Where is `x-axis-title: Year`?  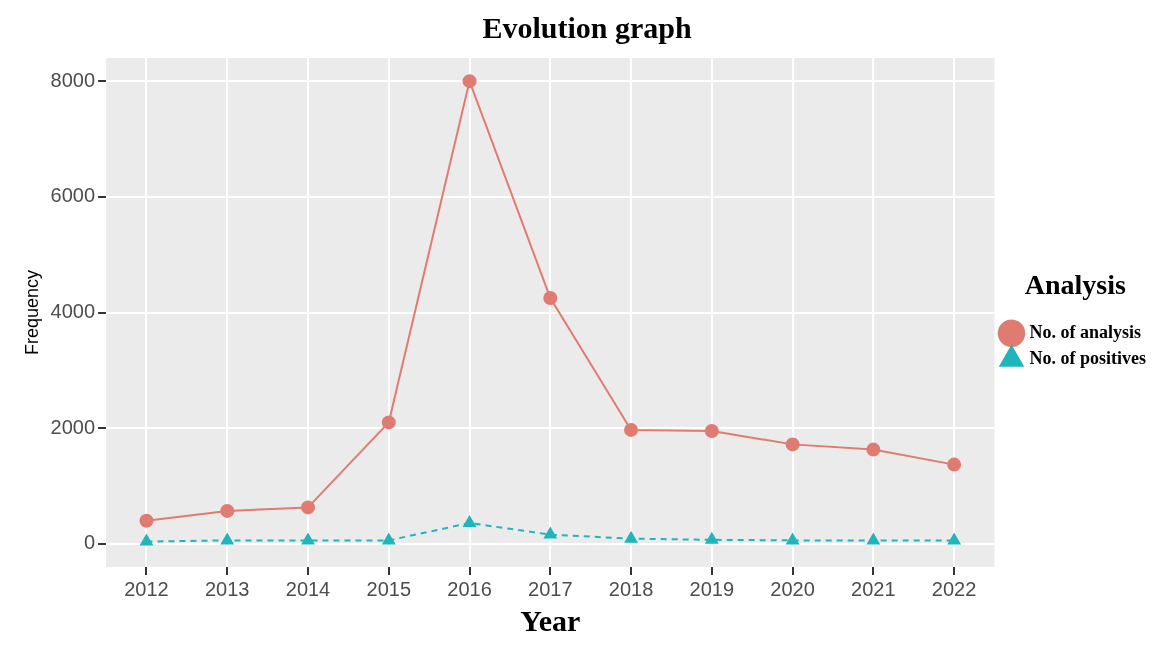 x-axis-title: Year is located at coordinates (550, 620).